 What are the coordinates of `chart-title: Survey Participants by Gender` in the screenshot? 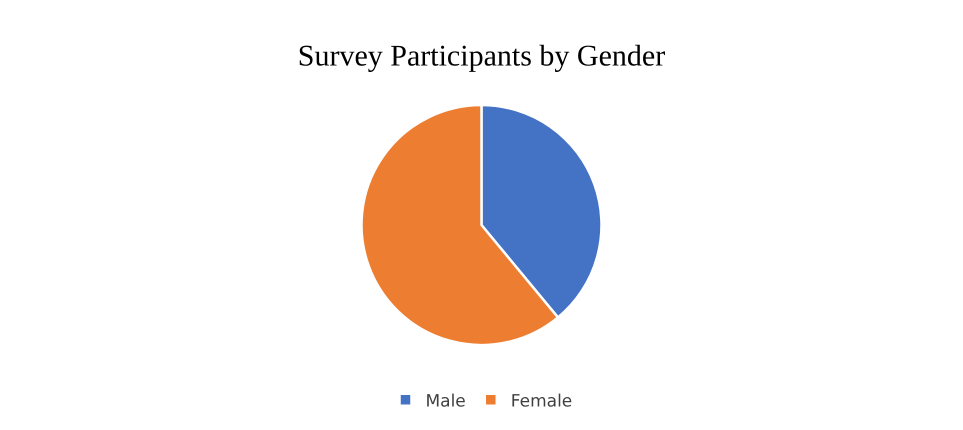 It's located at (482, 56).